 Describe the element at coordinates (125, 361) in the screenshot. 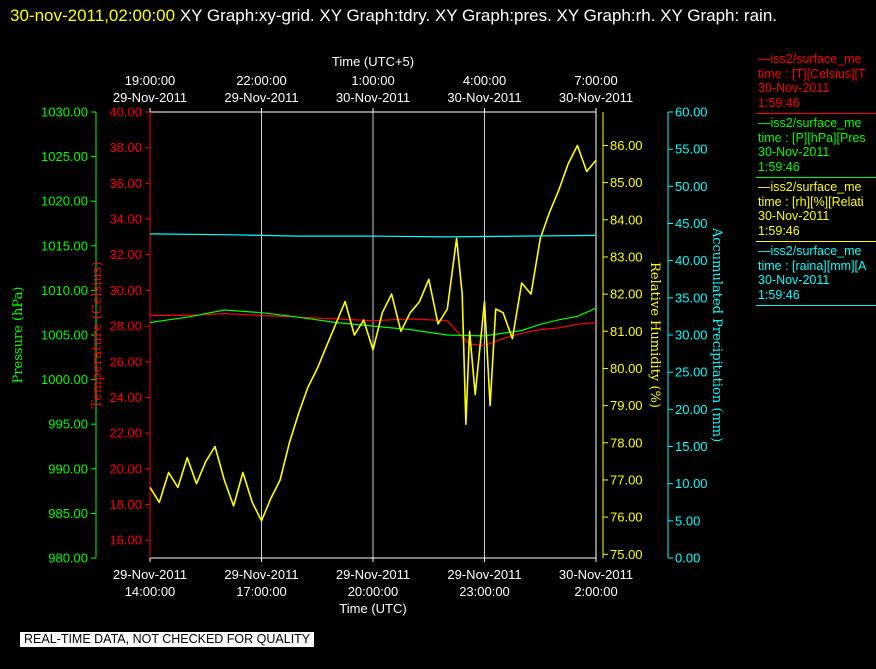

I see `temperature-tick-label: 26.00` at that location.